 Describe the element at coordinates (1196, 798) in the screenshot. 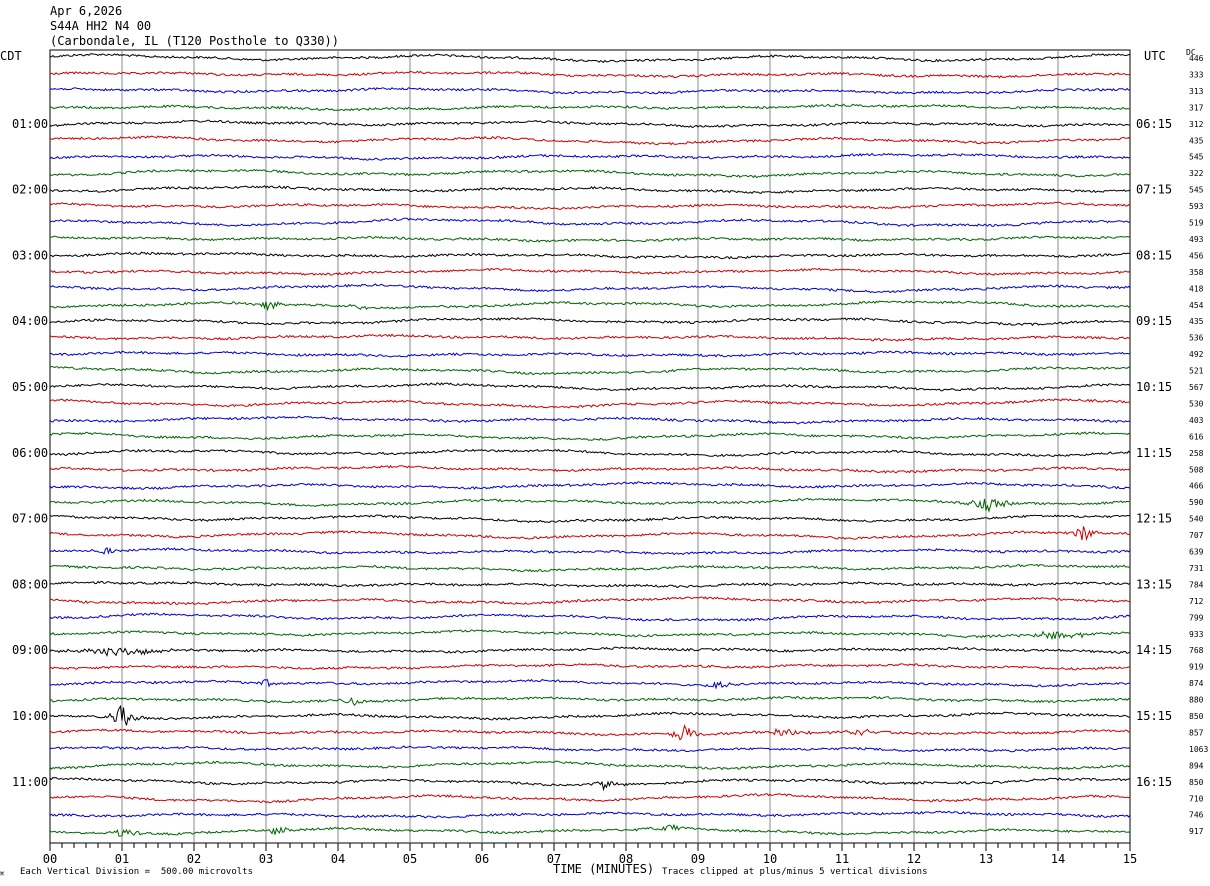

I see `dc-offset-label: 710` at that location.